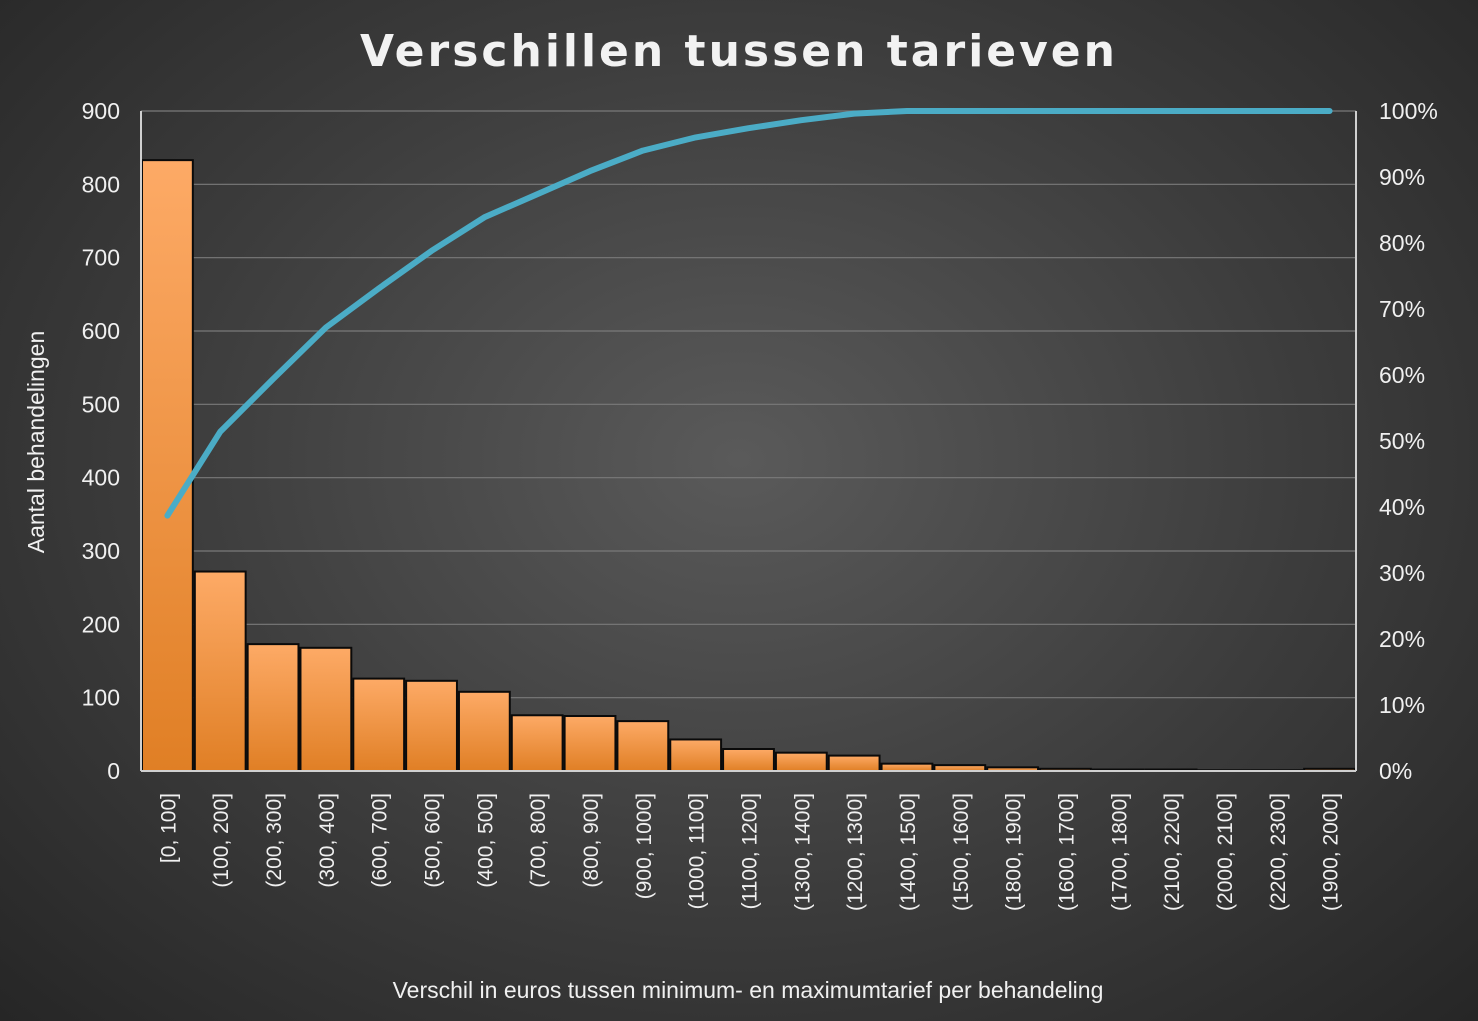 The width and height of the screenshot is (1478, 1021). Describe the element at coordinates (739, 51) in the screenshot. I see `chart-title: Verschillen tussen tarieven` at that location.